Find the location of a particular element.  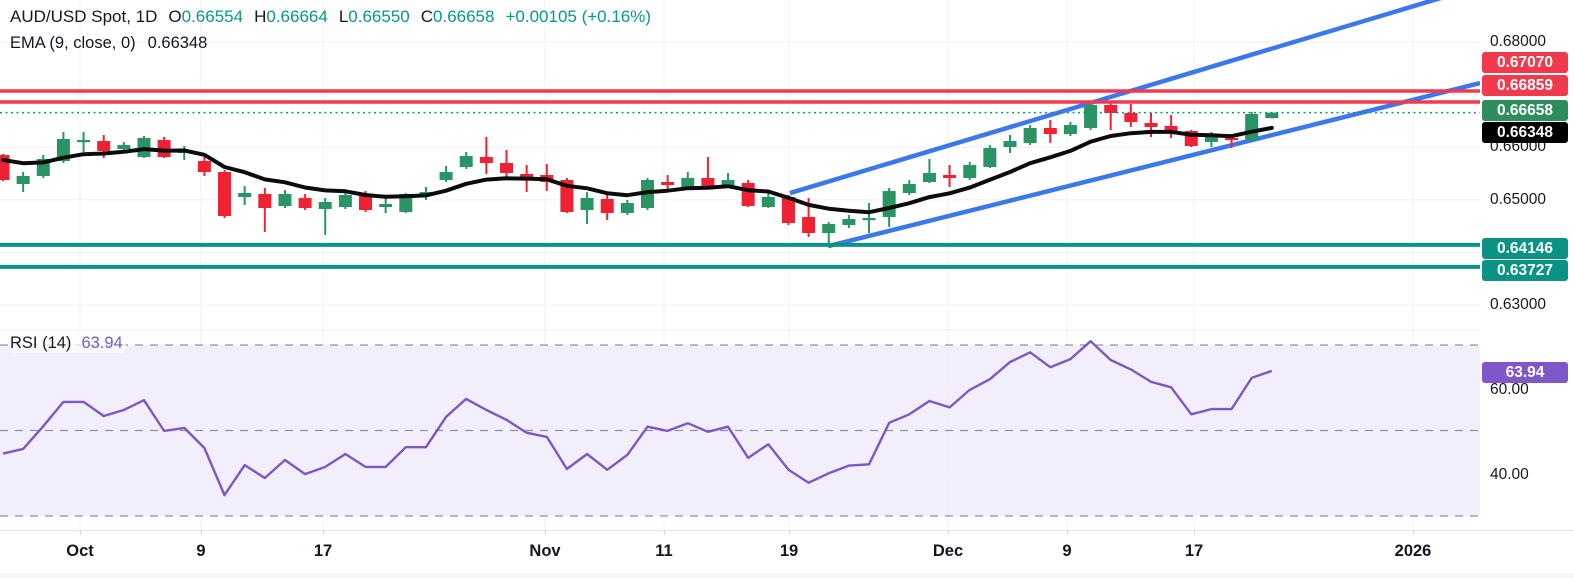

axis-label: 0.65000 is located at coordinates (1518, 199).